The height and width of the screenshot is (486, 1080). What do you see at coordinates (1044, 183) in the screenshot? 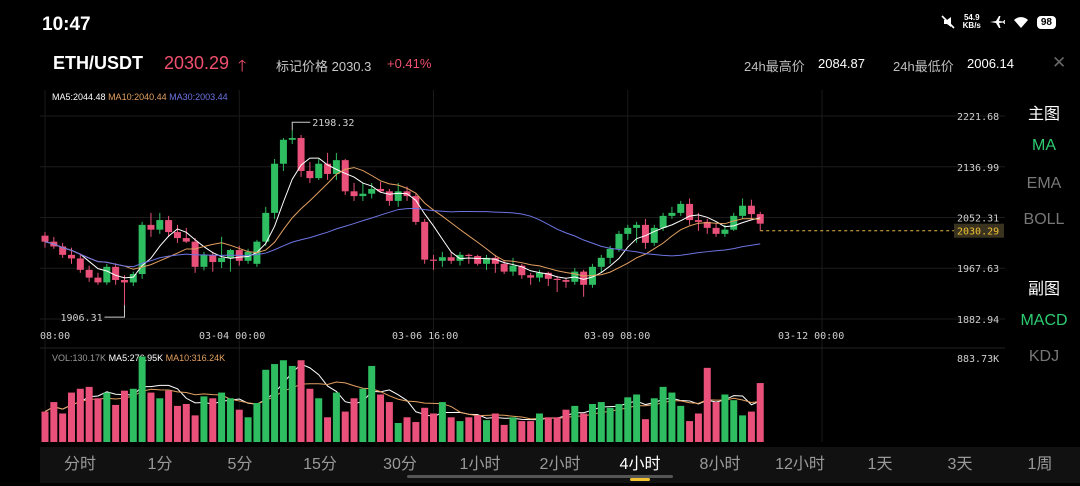
I see `indicator-ema: EMA` at bounding box center [1044, 183].